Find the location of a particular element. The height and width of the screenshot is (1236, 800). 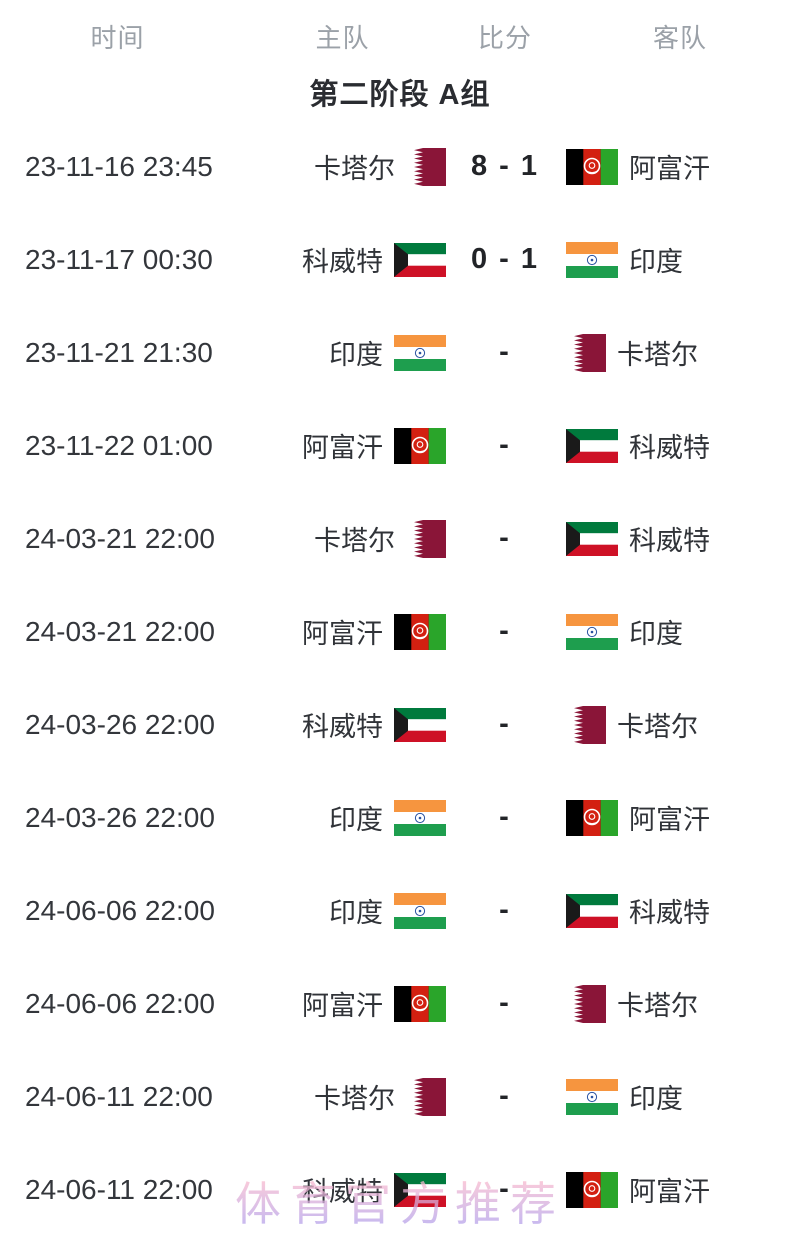

header-time: 时间 is located at coordinates (117, 37).